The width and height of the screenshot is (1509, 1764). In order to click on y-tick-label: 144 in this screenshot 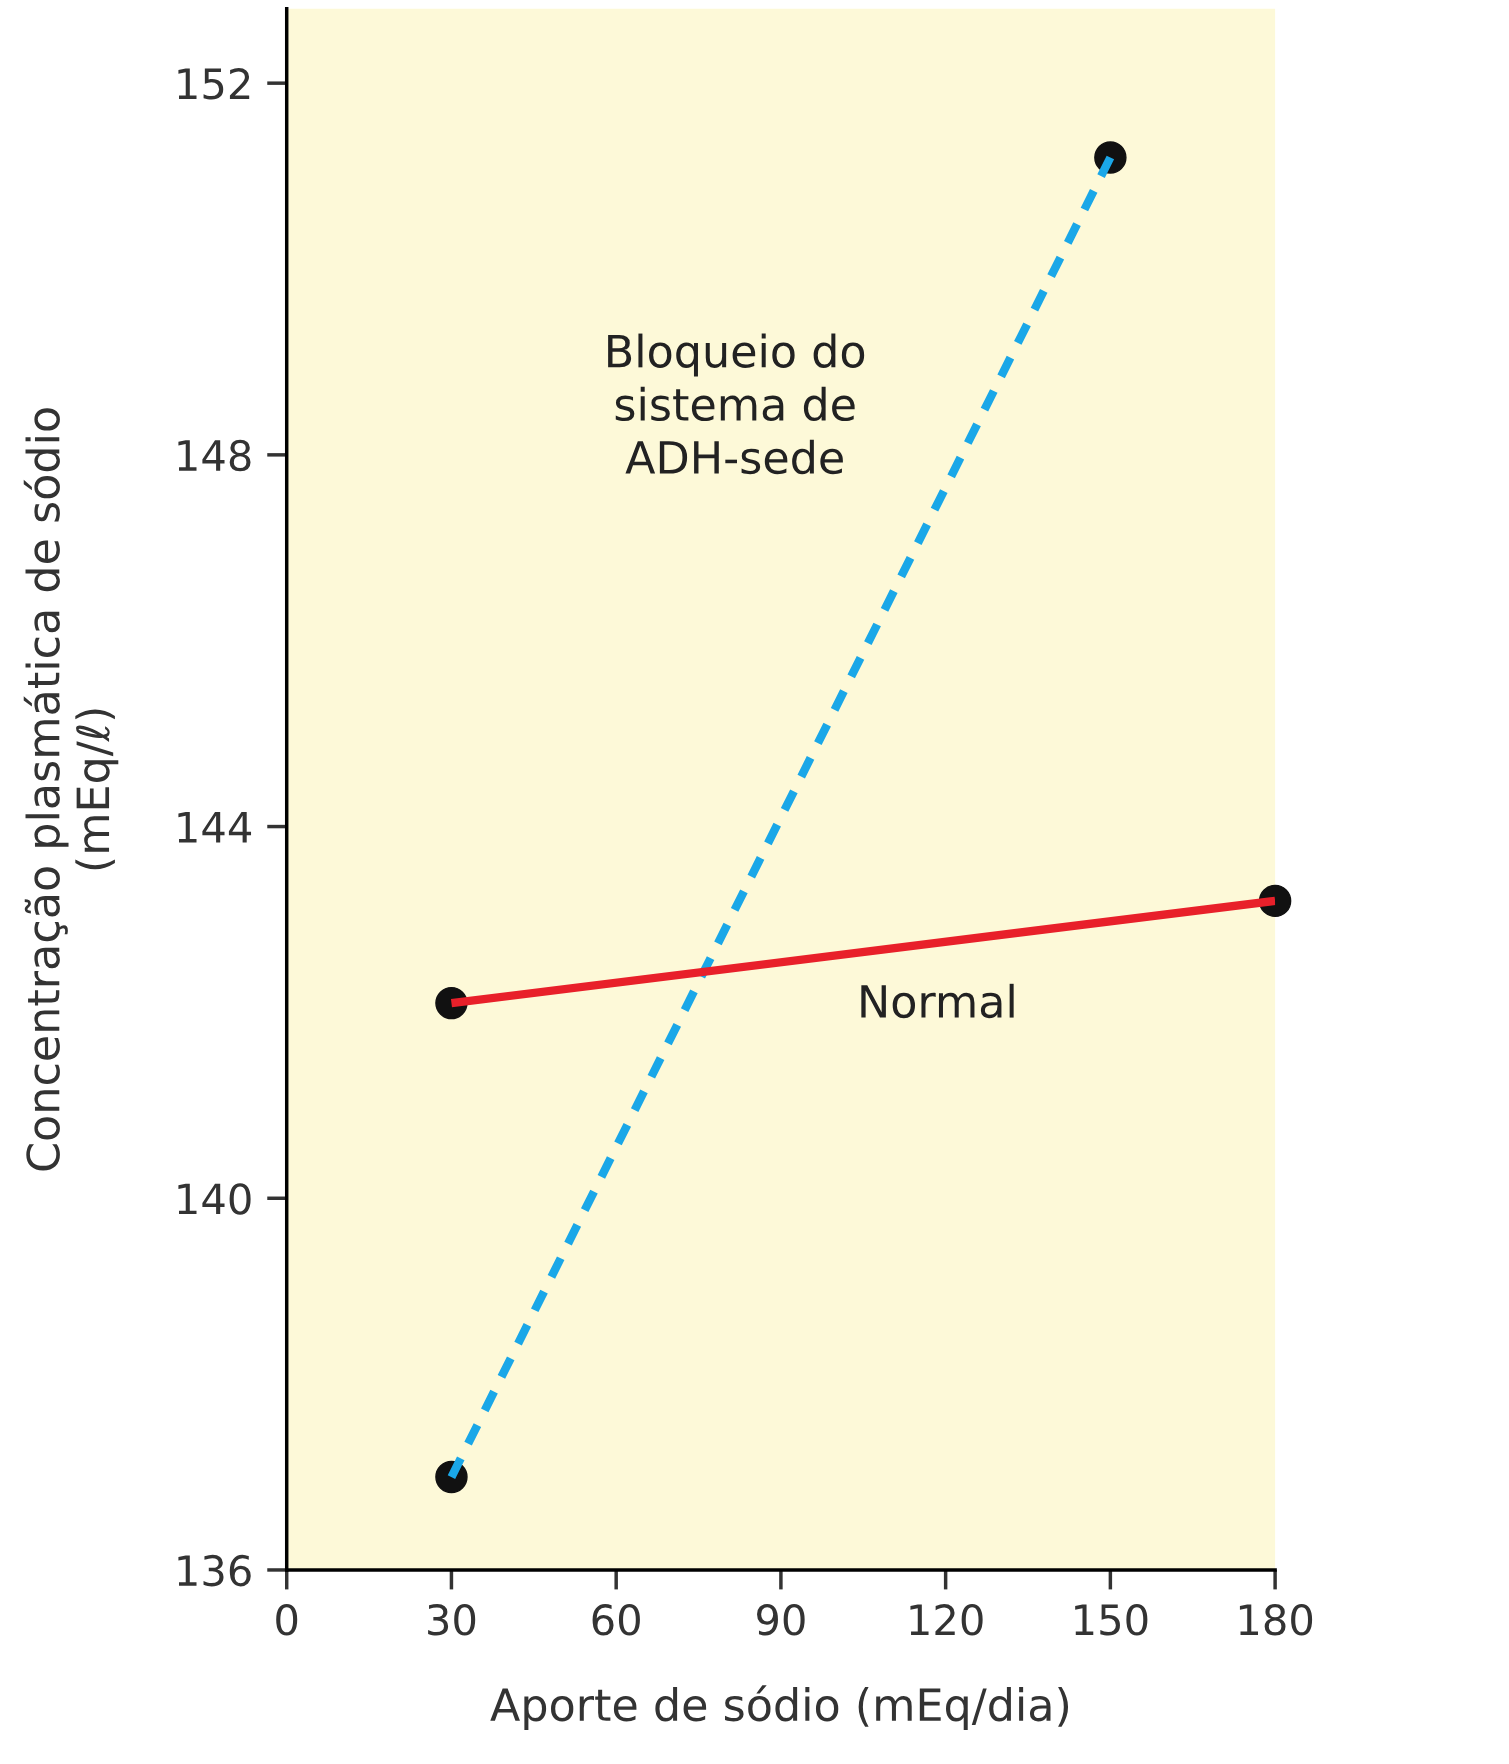, I will do `click(215, 827)`.